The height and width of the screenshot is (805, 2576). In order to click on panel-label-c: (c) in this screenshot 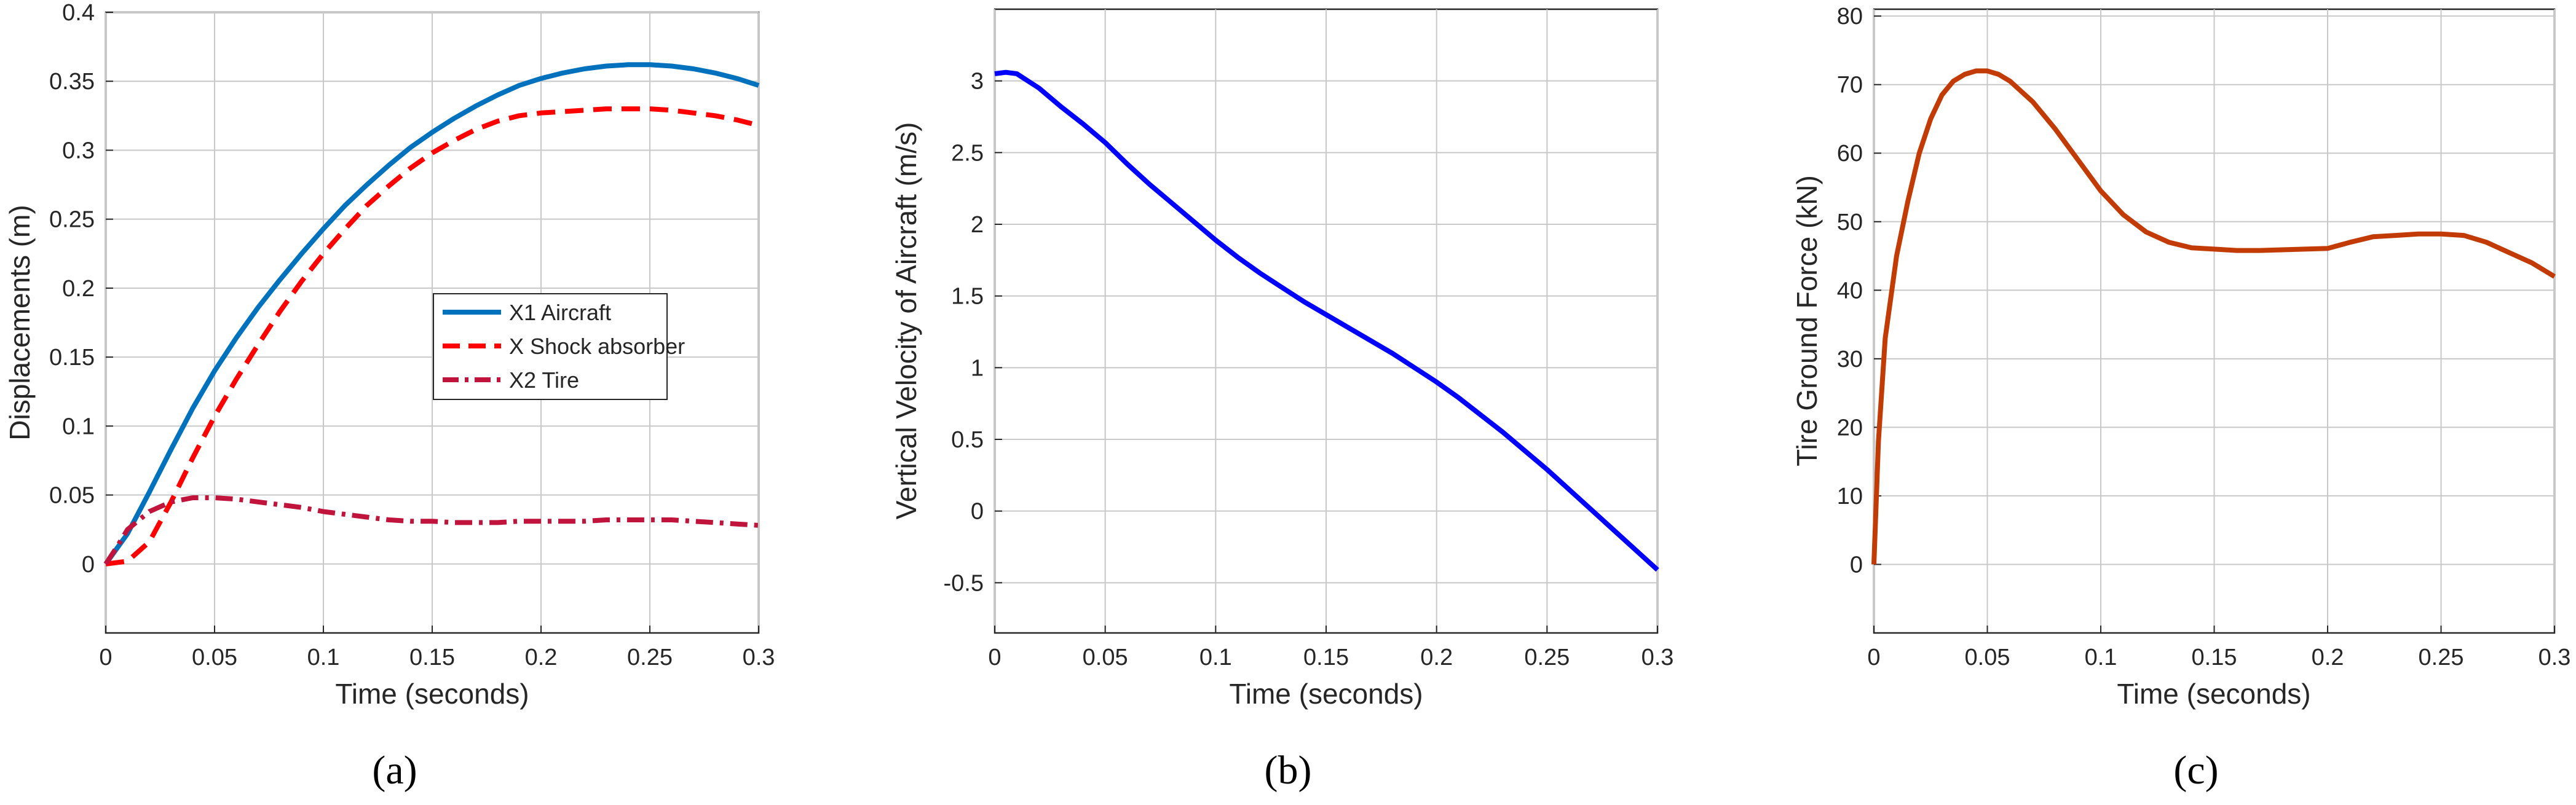, I will do `click(2195, 770)`.